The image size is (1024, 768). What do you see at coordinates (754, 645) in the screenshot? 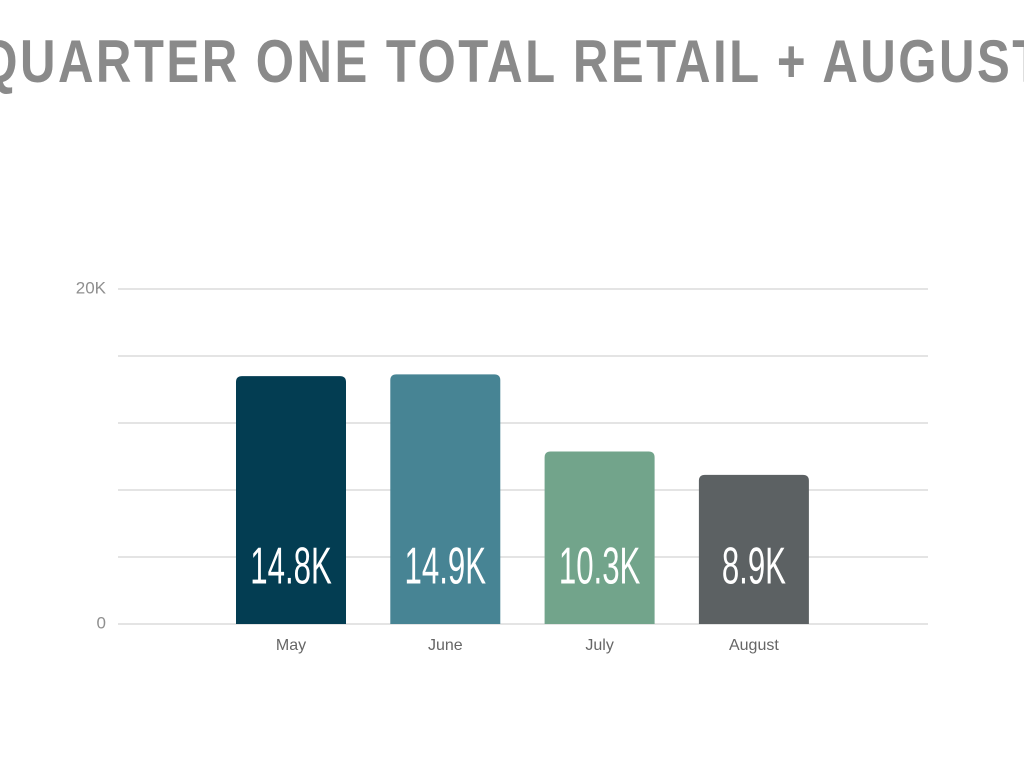
I see `x-tick-label: August` at bounding box center [754, 645].